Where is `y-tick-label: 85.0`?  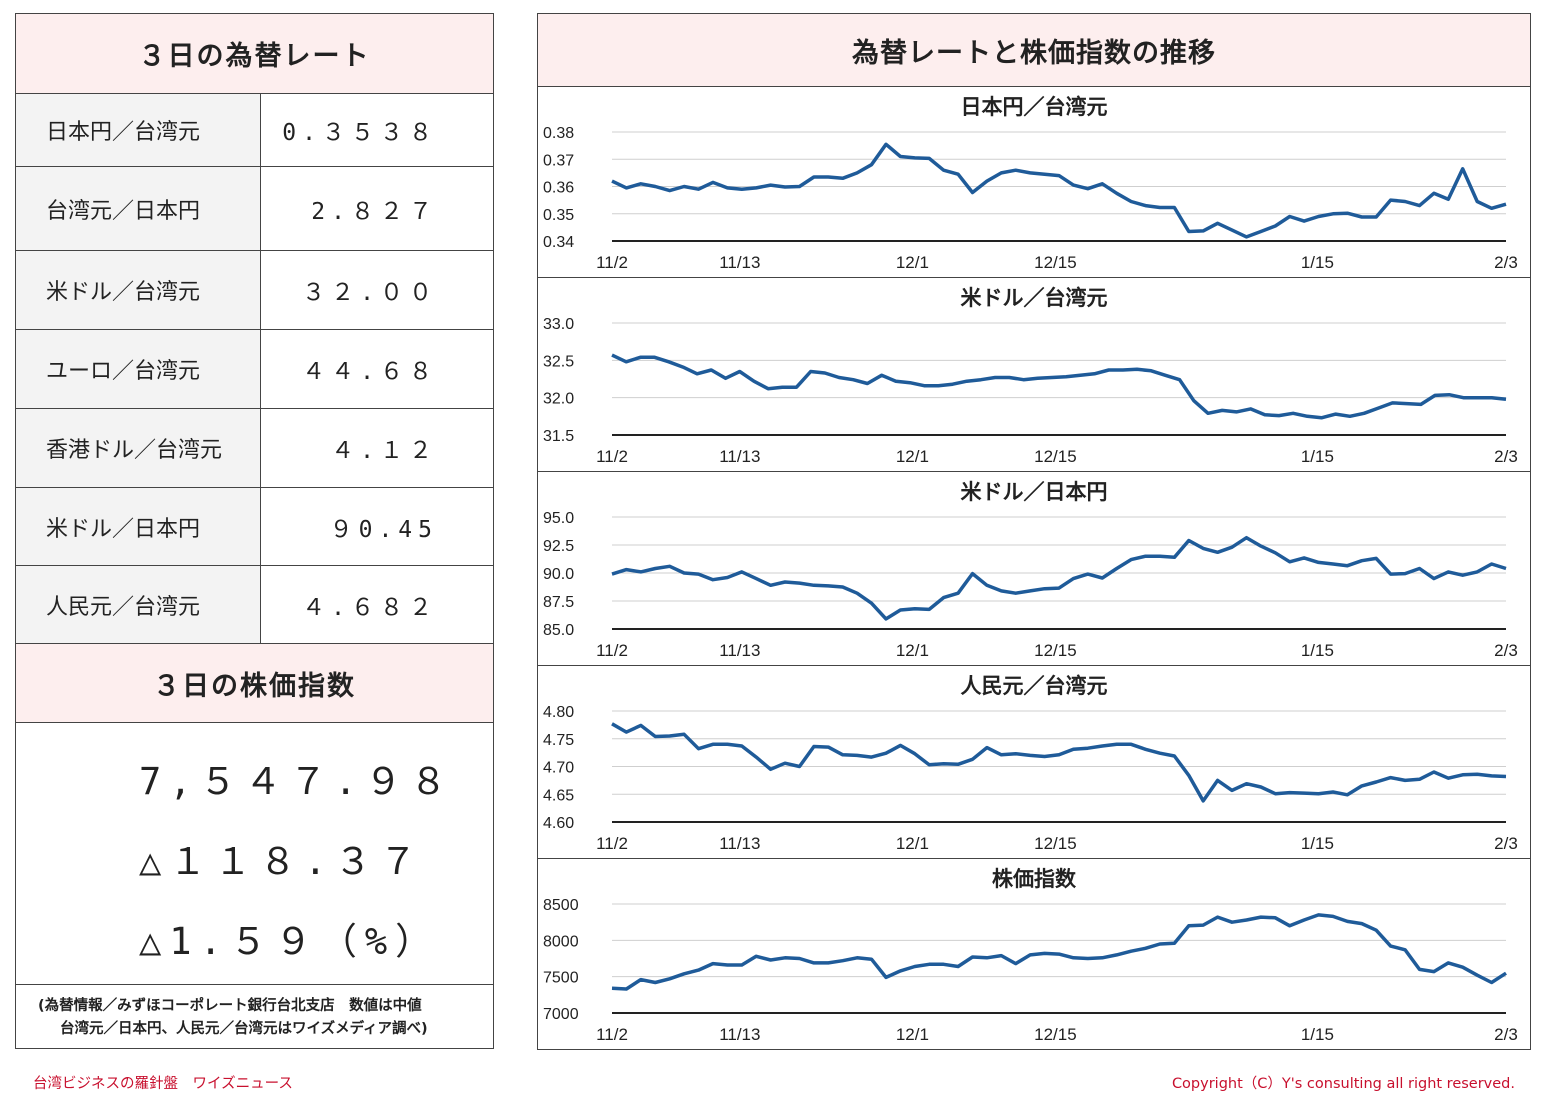
y-tick-label: 85.0 is located at coordinates (558, 630).